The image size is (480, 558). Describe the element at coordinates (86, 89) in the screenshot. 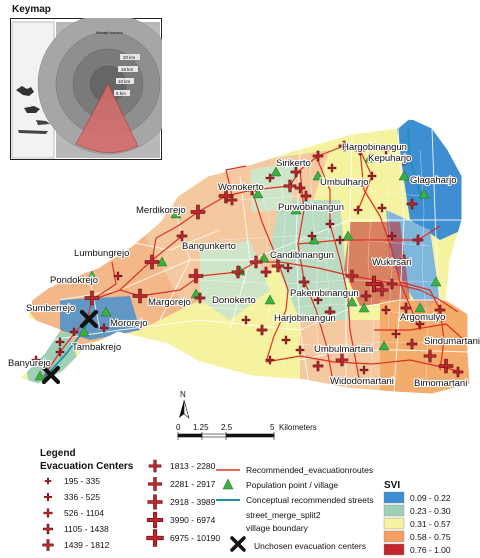

I see `keymap-inset: 20 km 15 km 10 km 5 km Merapi volcano` at that location.